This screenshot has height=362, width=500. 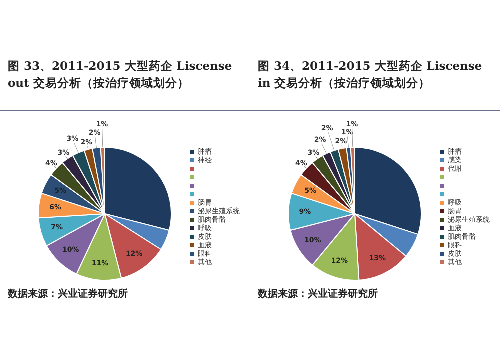 I want to click on chart-title: 图 33、2011-2015 大型药企 Liscense out 交易分析（按治疗领域划分）, so click(x=121, y=75).